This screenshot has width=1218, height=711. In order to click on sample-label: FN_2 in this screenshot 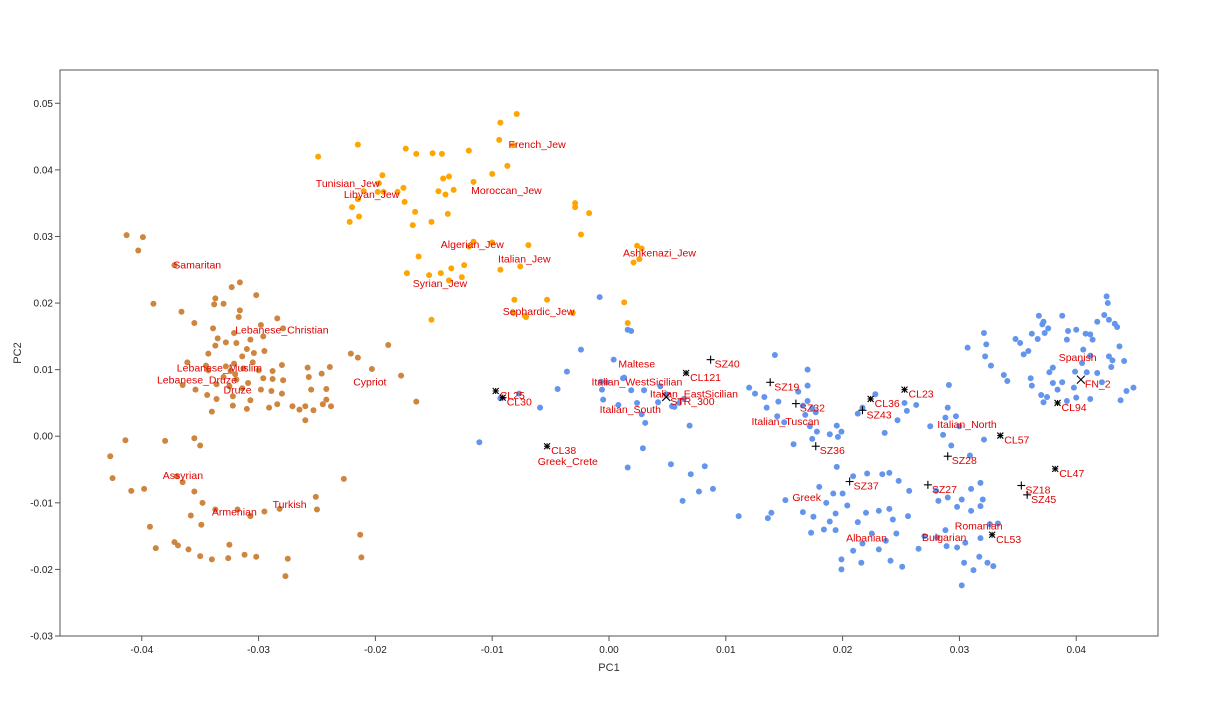, I will do `click(1098, 385)`.